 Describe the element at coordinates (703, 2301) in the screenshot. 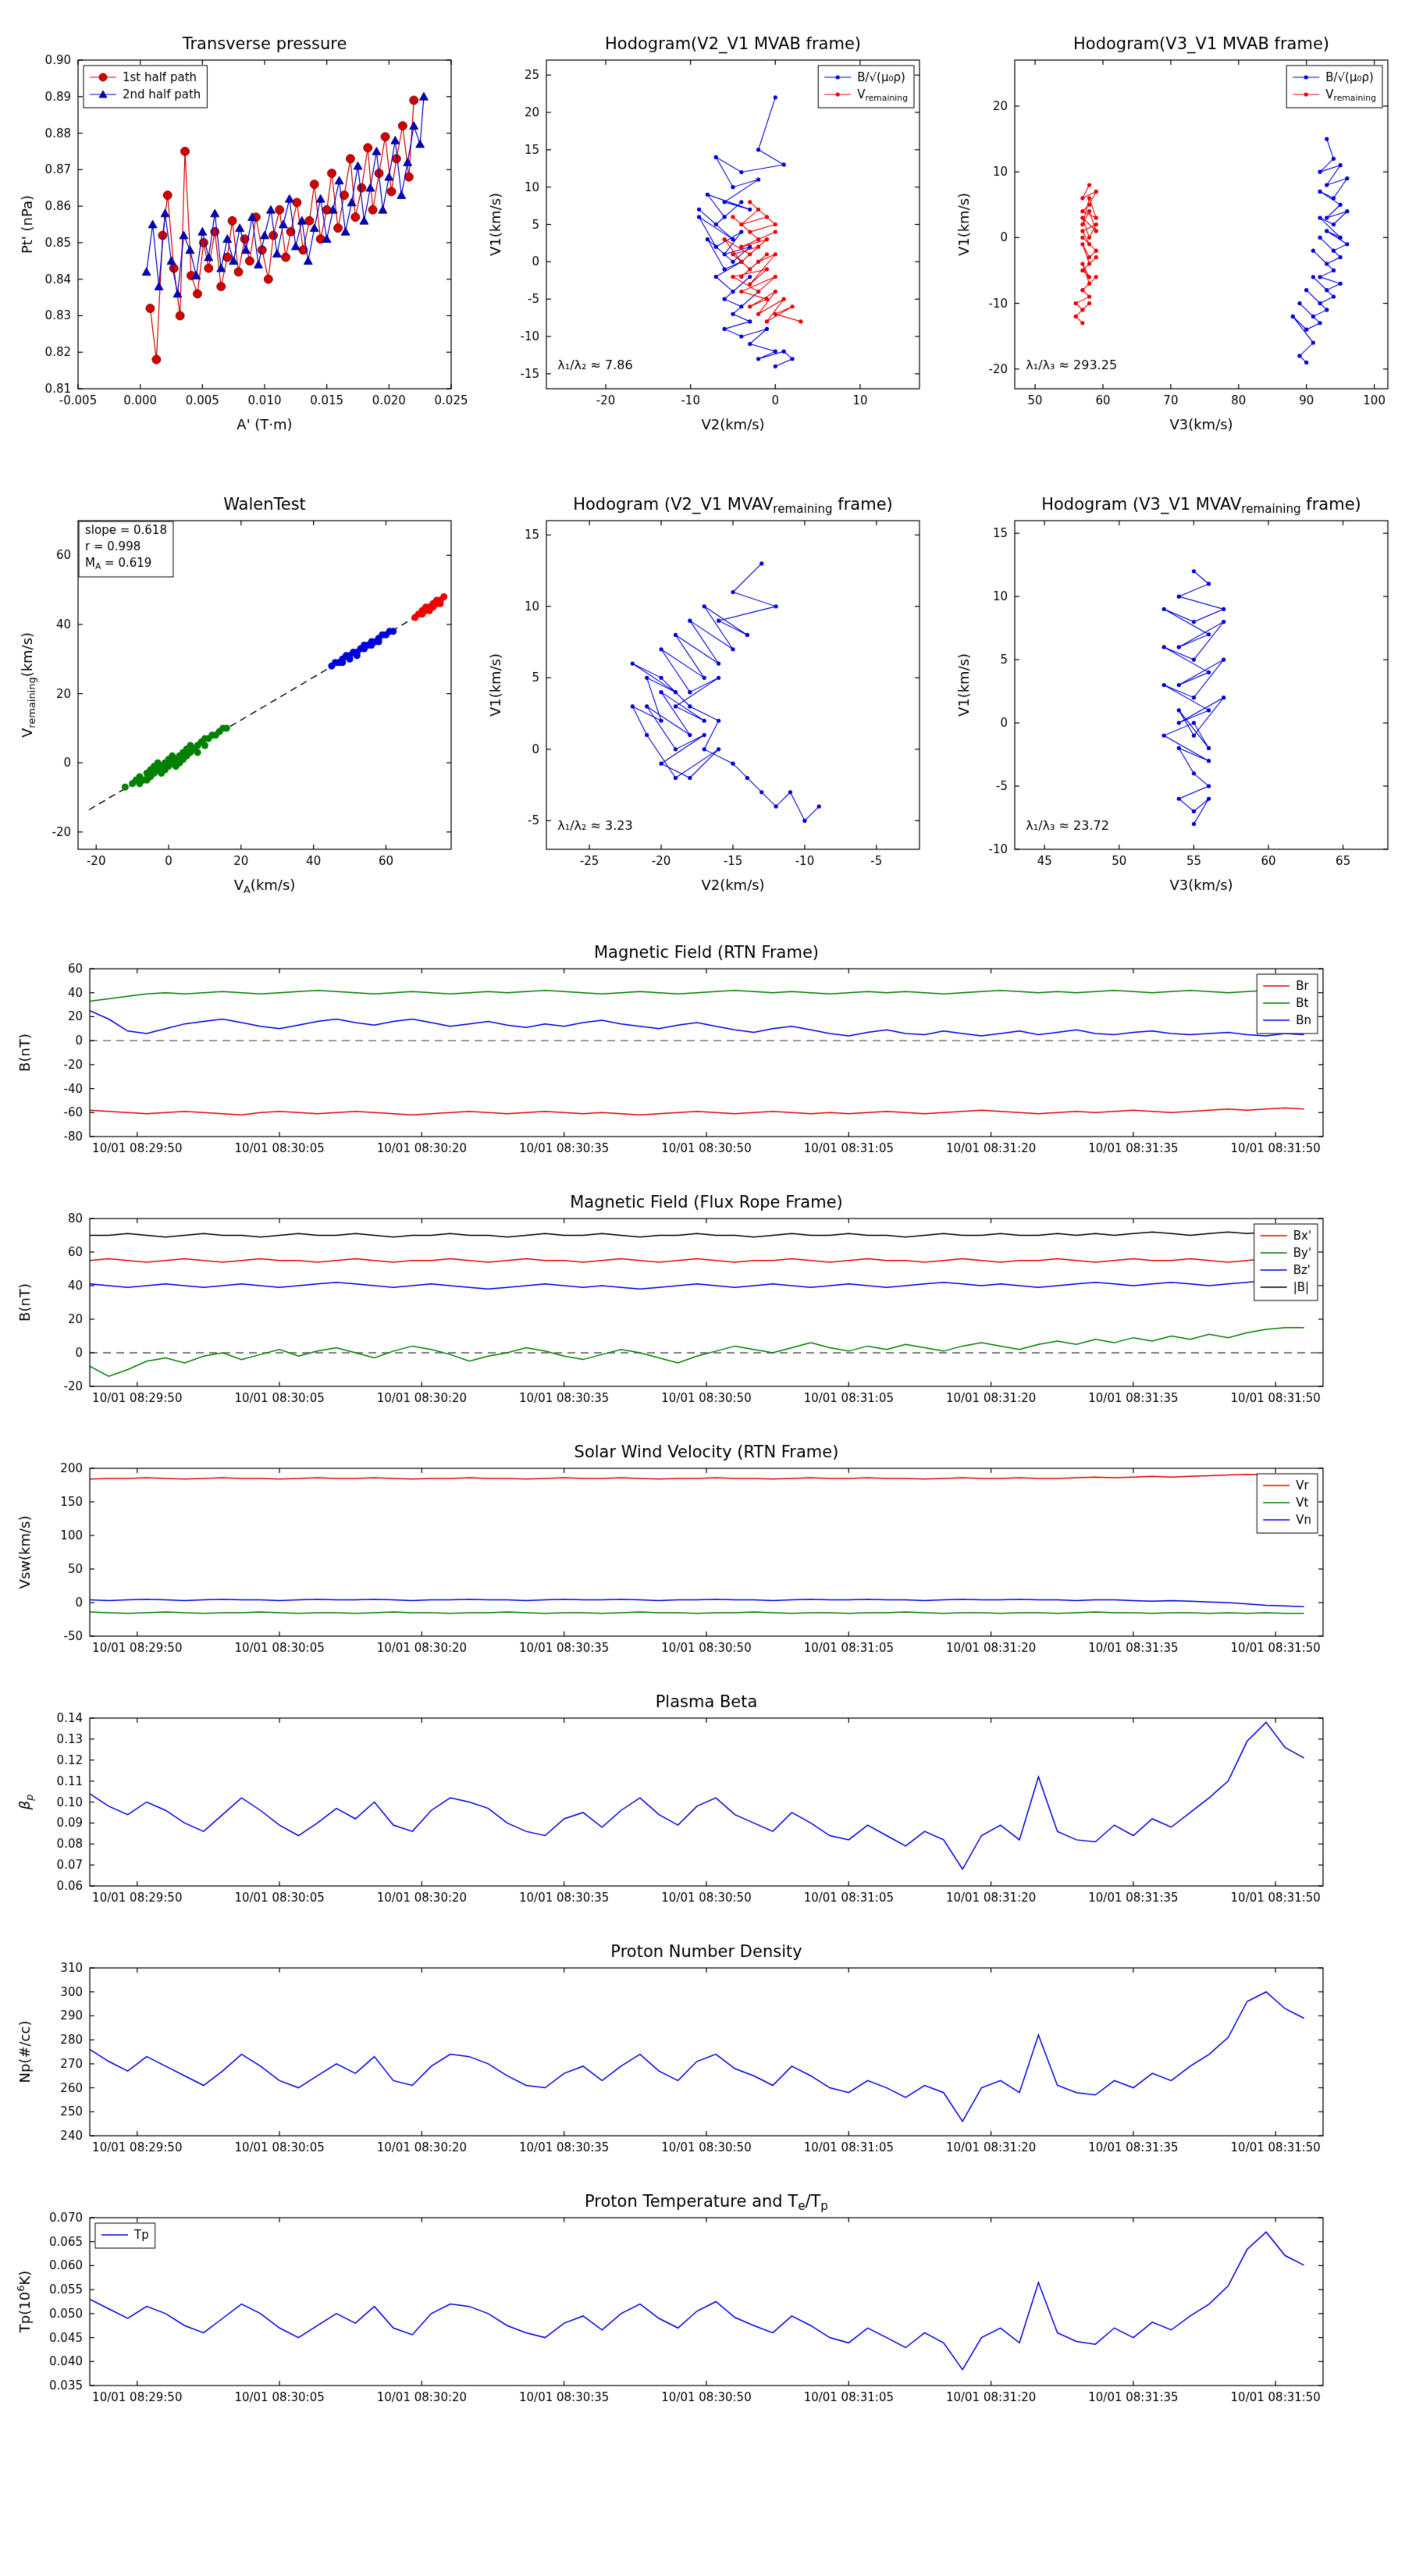

I see `chart-proton-temperature` at that location.